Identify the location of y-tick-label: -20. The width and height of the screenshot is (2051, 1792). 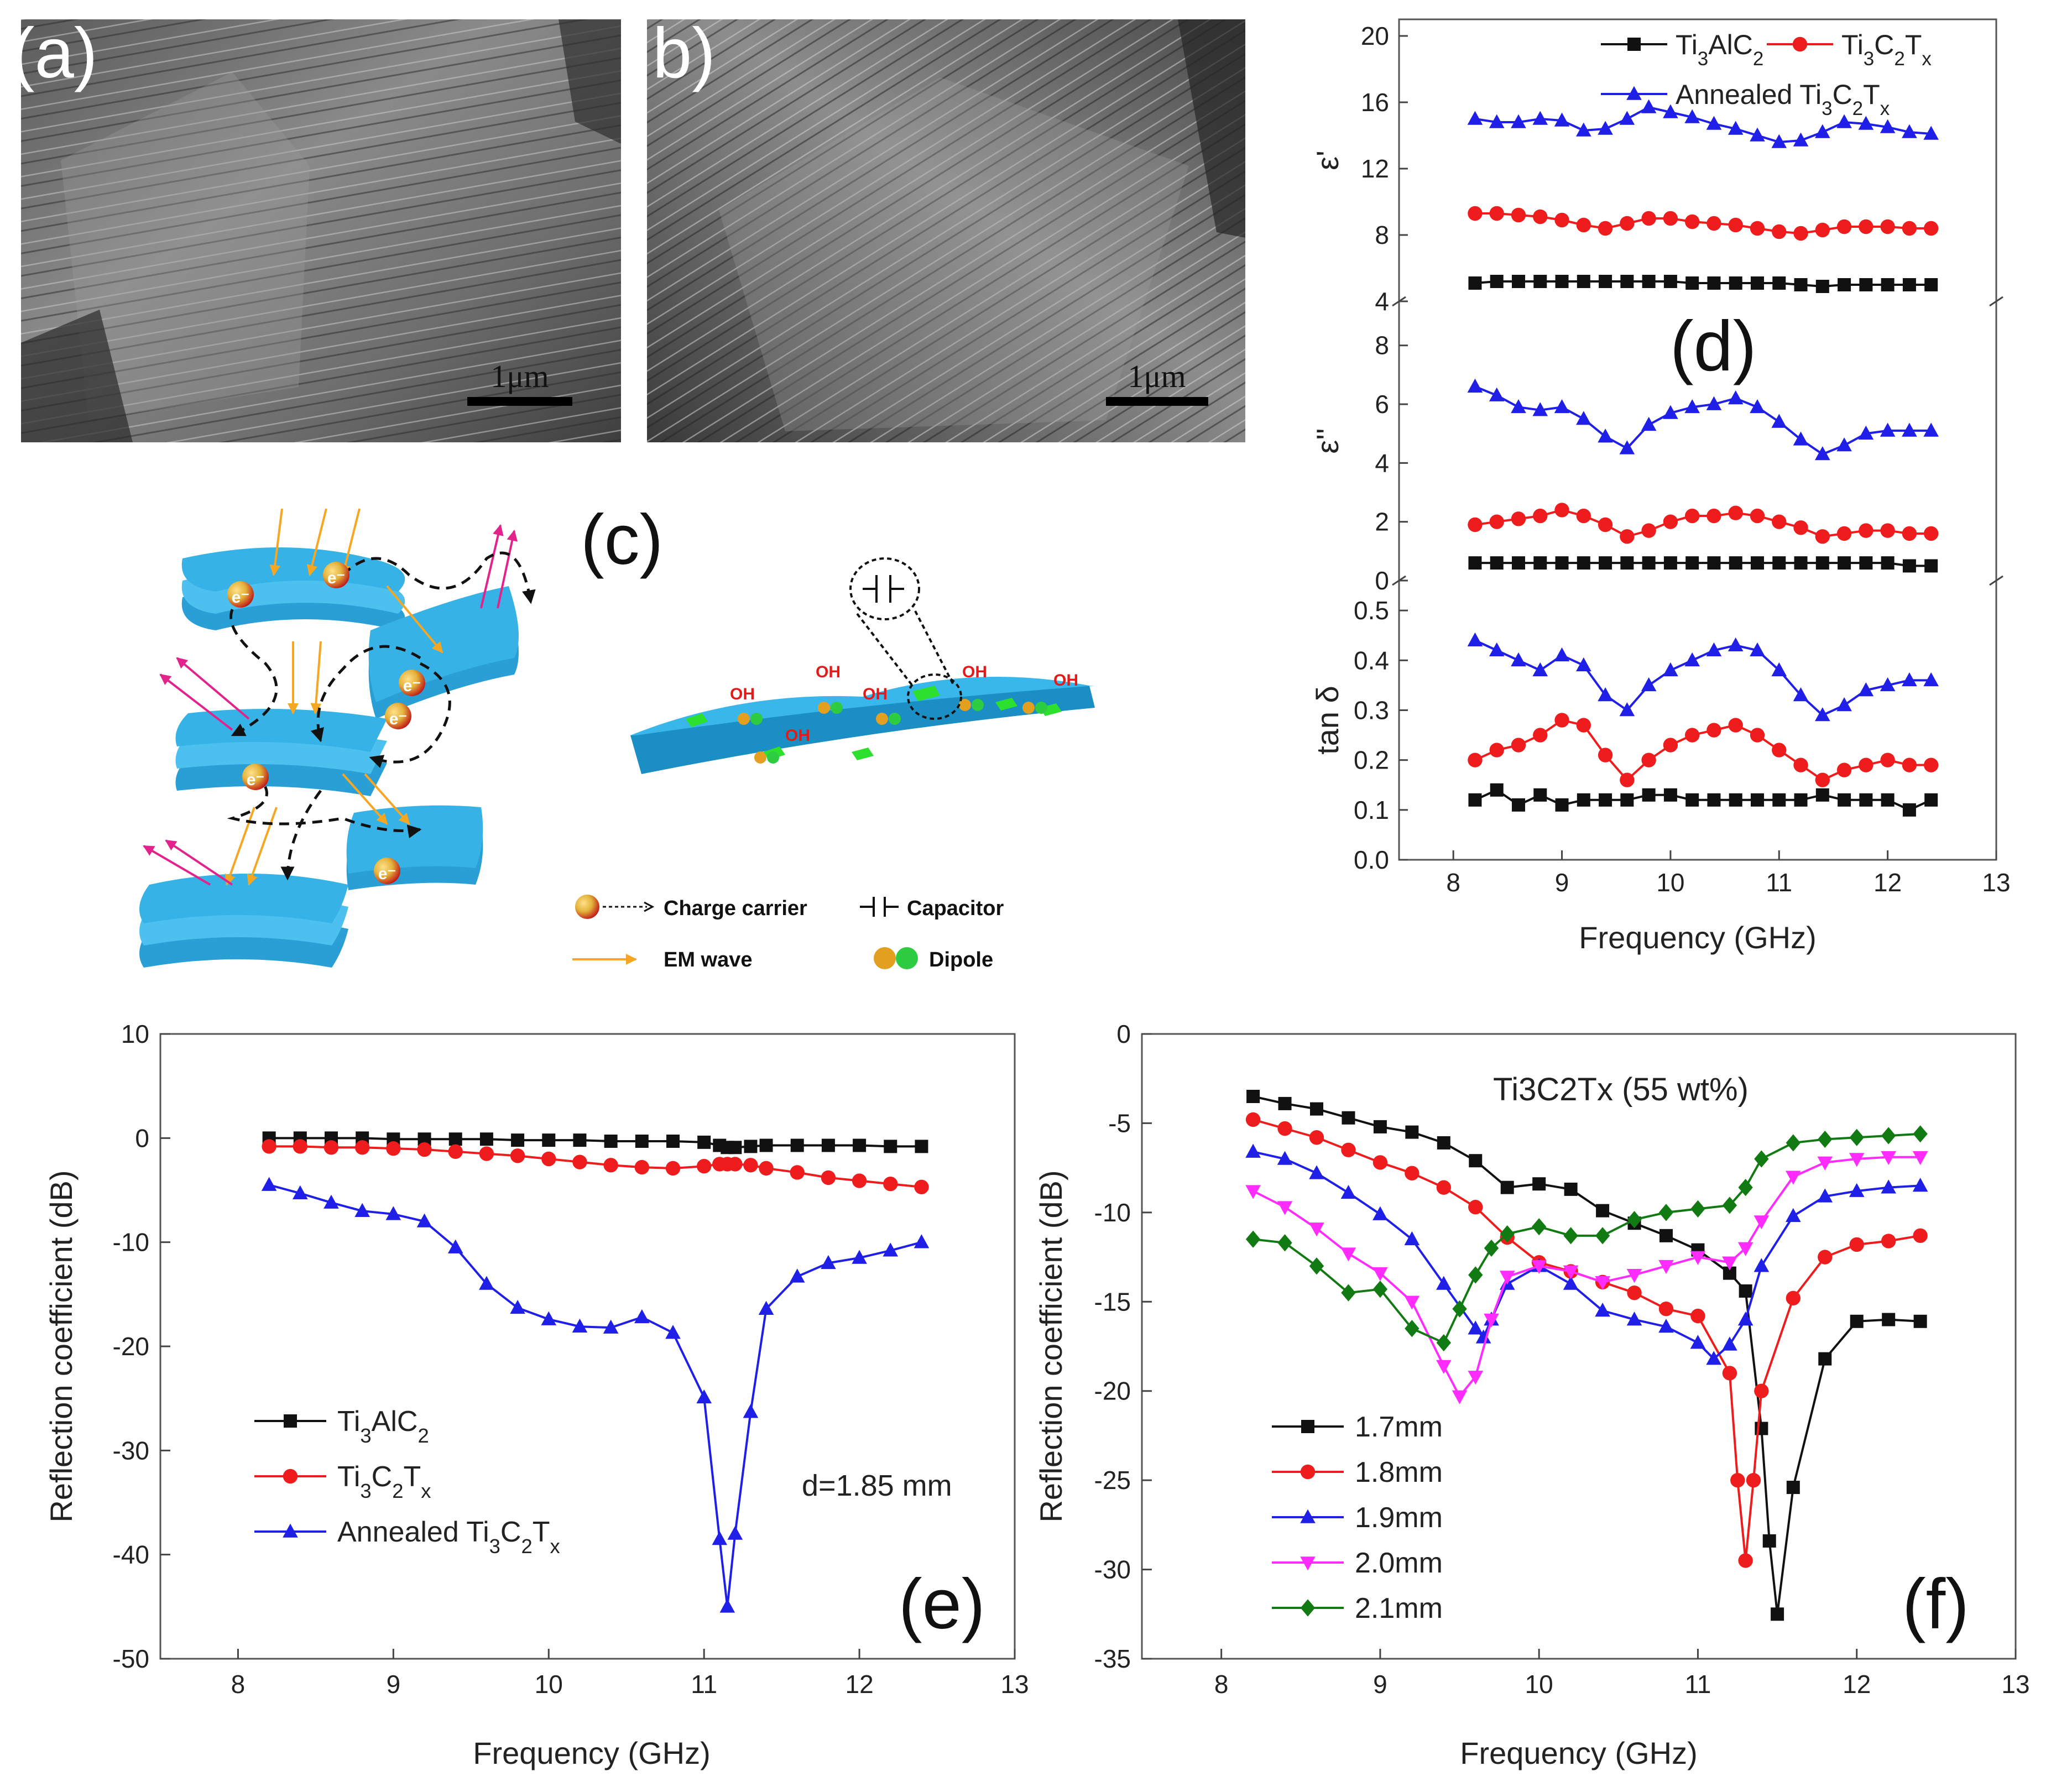
(1112, 1391).